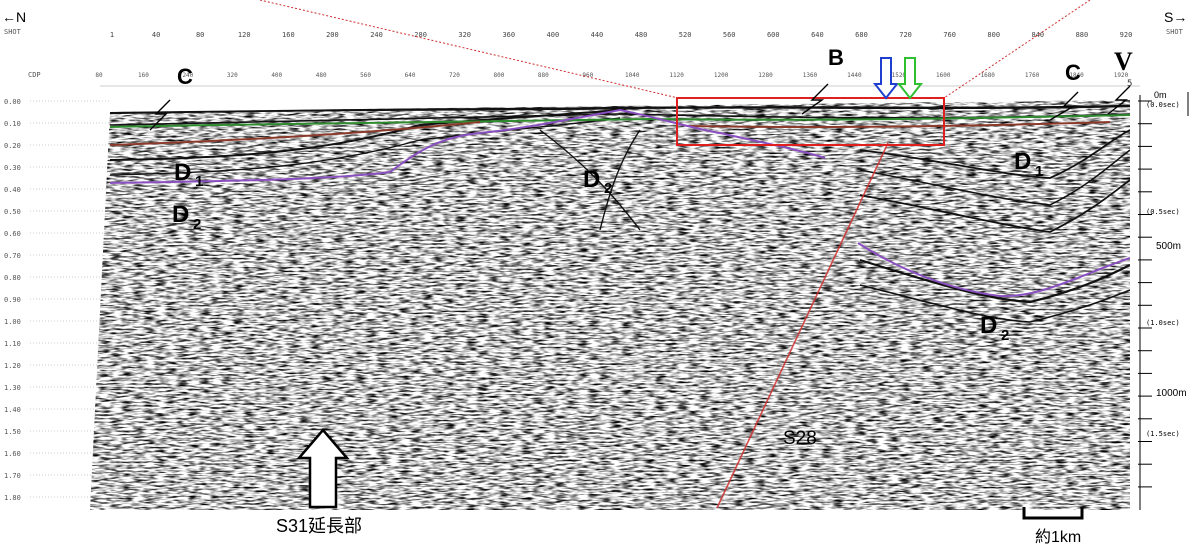  Describe the element at coordinates (817, 35) in the screenshot. I see `shot-tick-label: 640` at that location.